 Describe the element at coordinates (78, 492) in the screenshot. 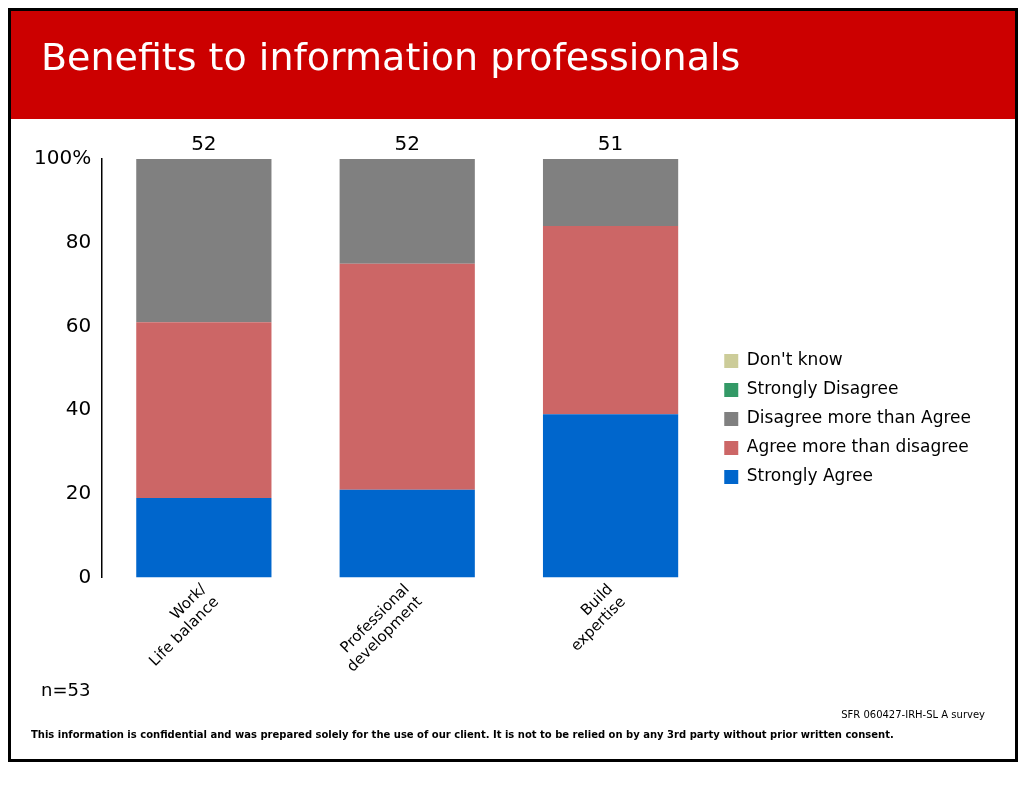

I see `y-tick-label: 20` at that location.